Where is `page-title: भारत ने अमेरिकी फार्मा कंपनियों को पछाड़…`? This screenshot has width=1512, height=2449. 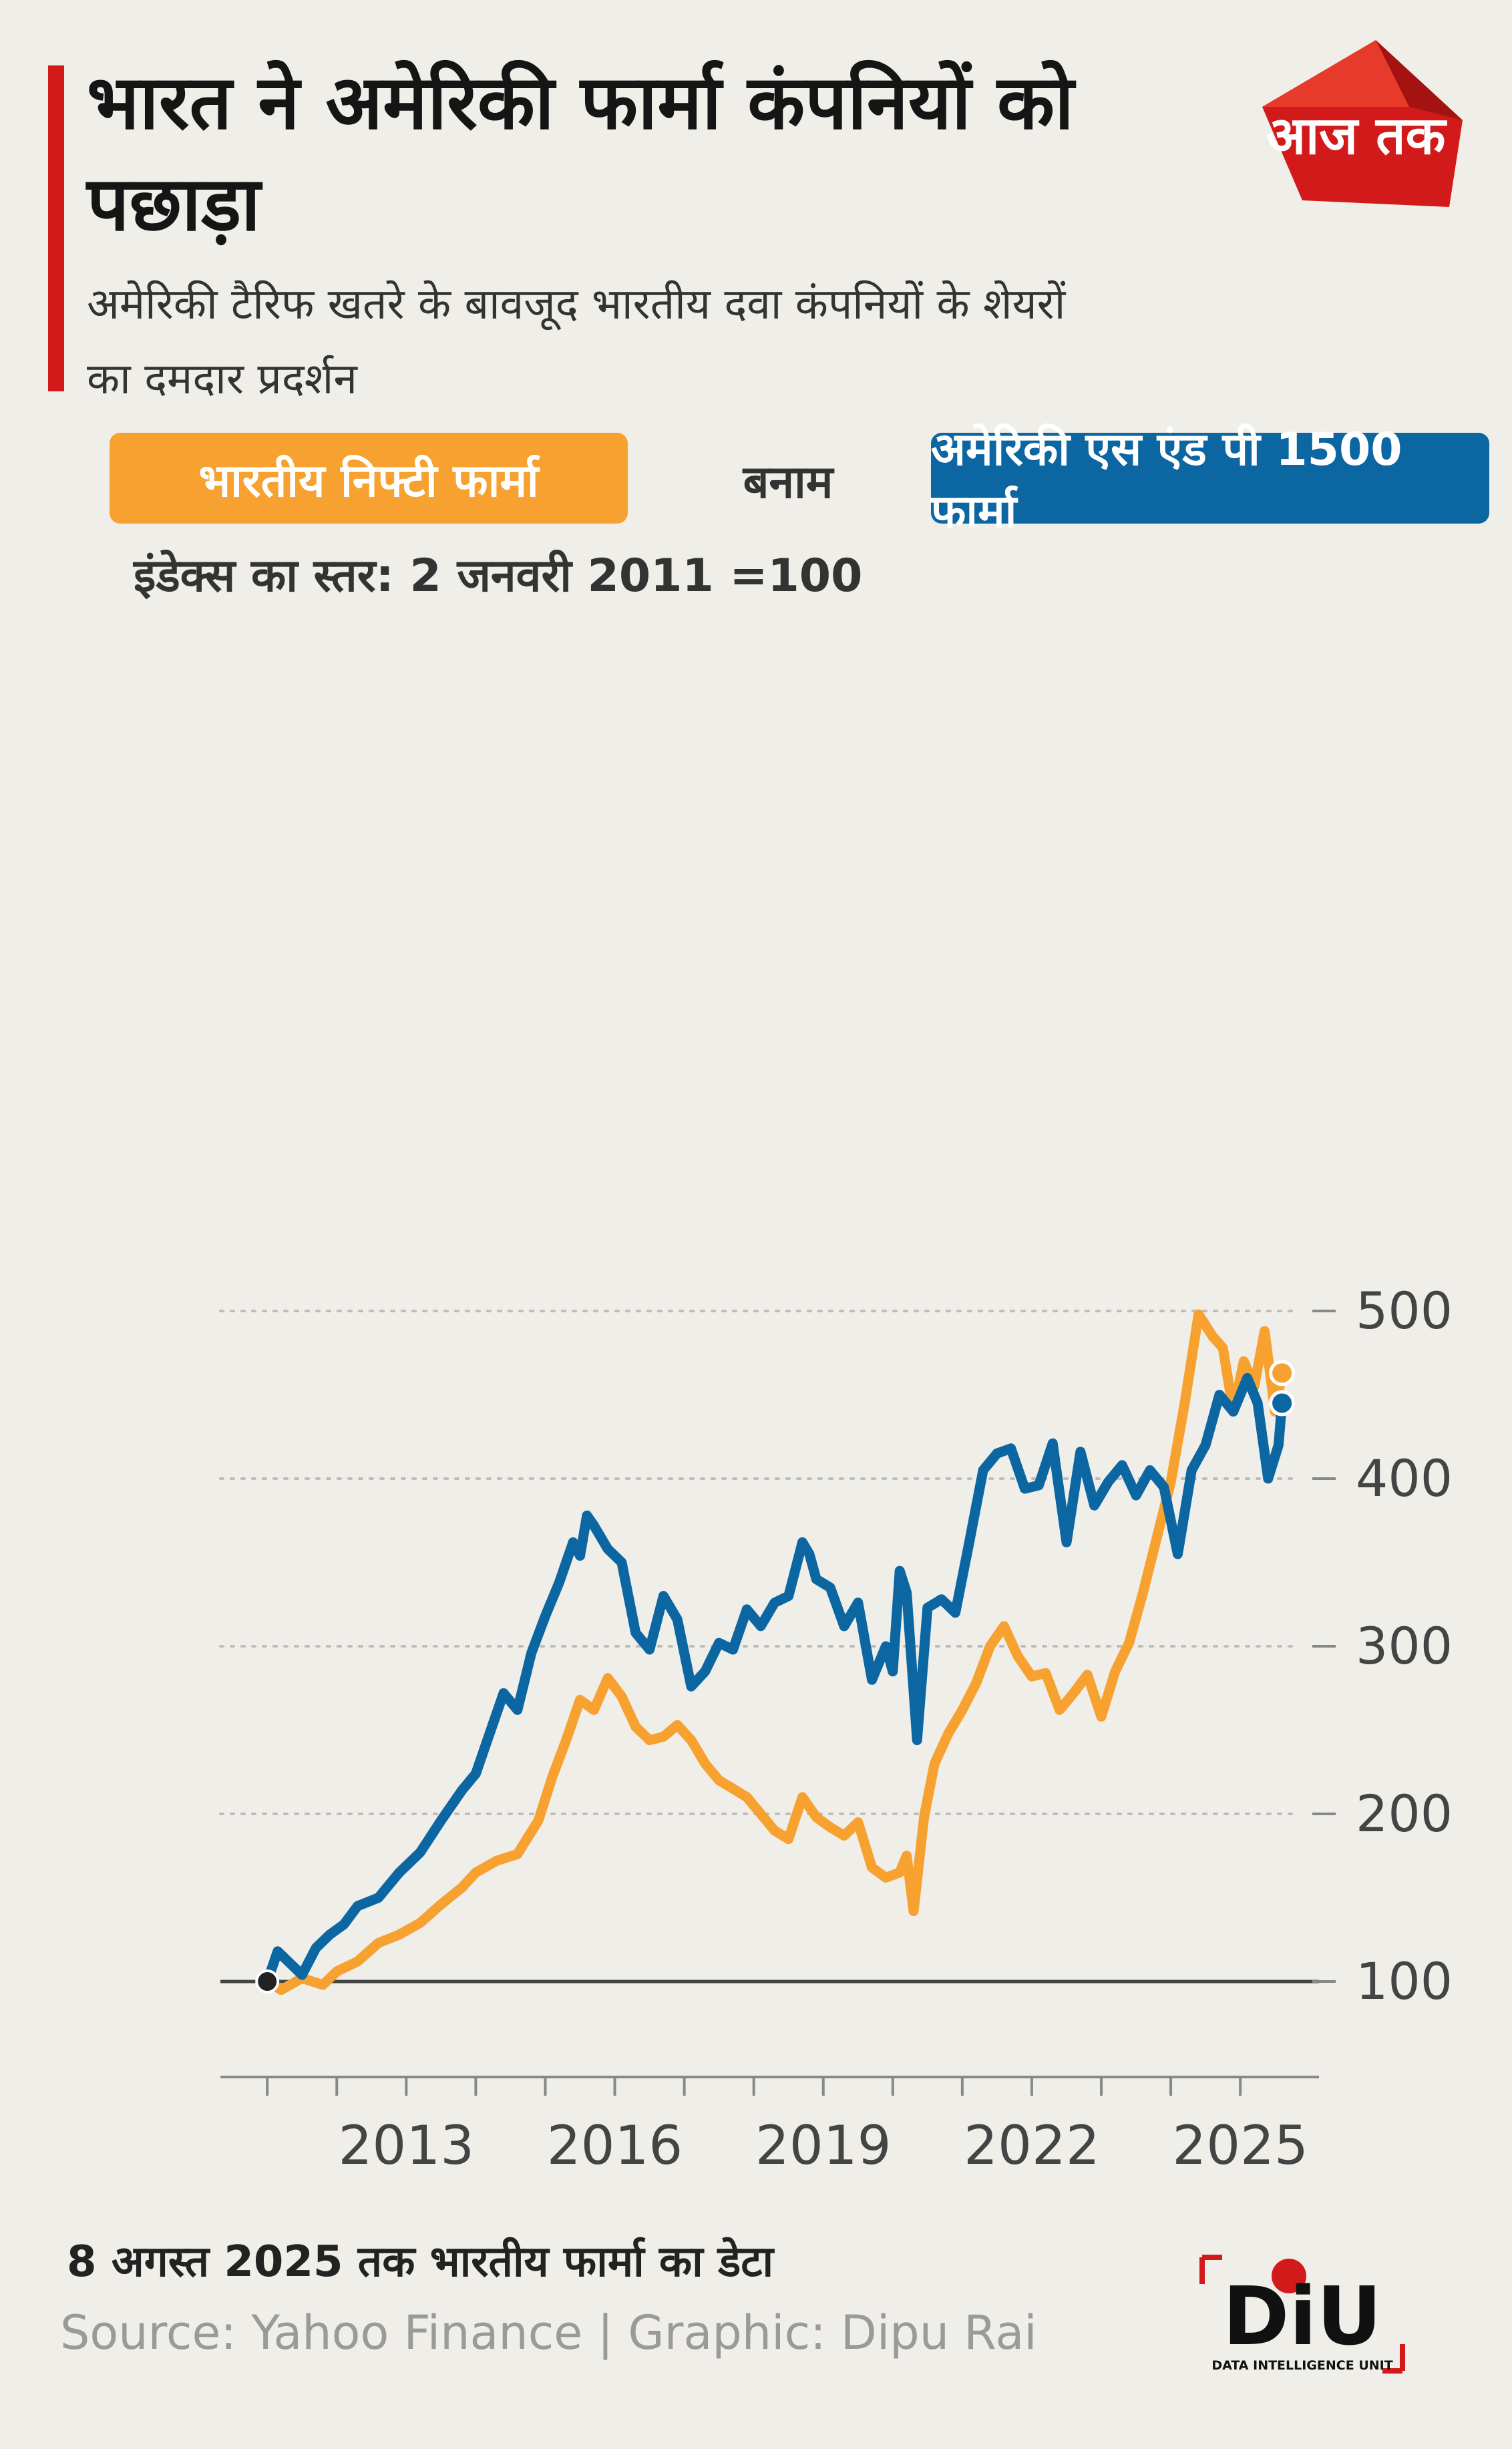
page-title: भारत ने अमेरिकी फार्मा कंपनियों को पछाड़… is located at coordinates (581, 153).